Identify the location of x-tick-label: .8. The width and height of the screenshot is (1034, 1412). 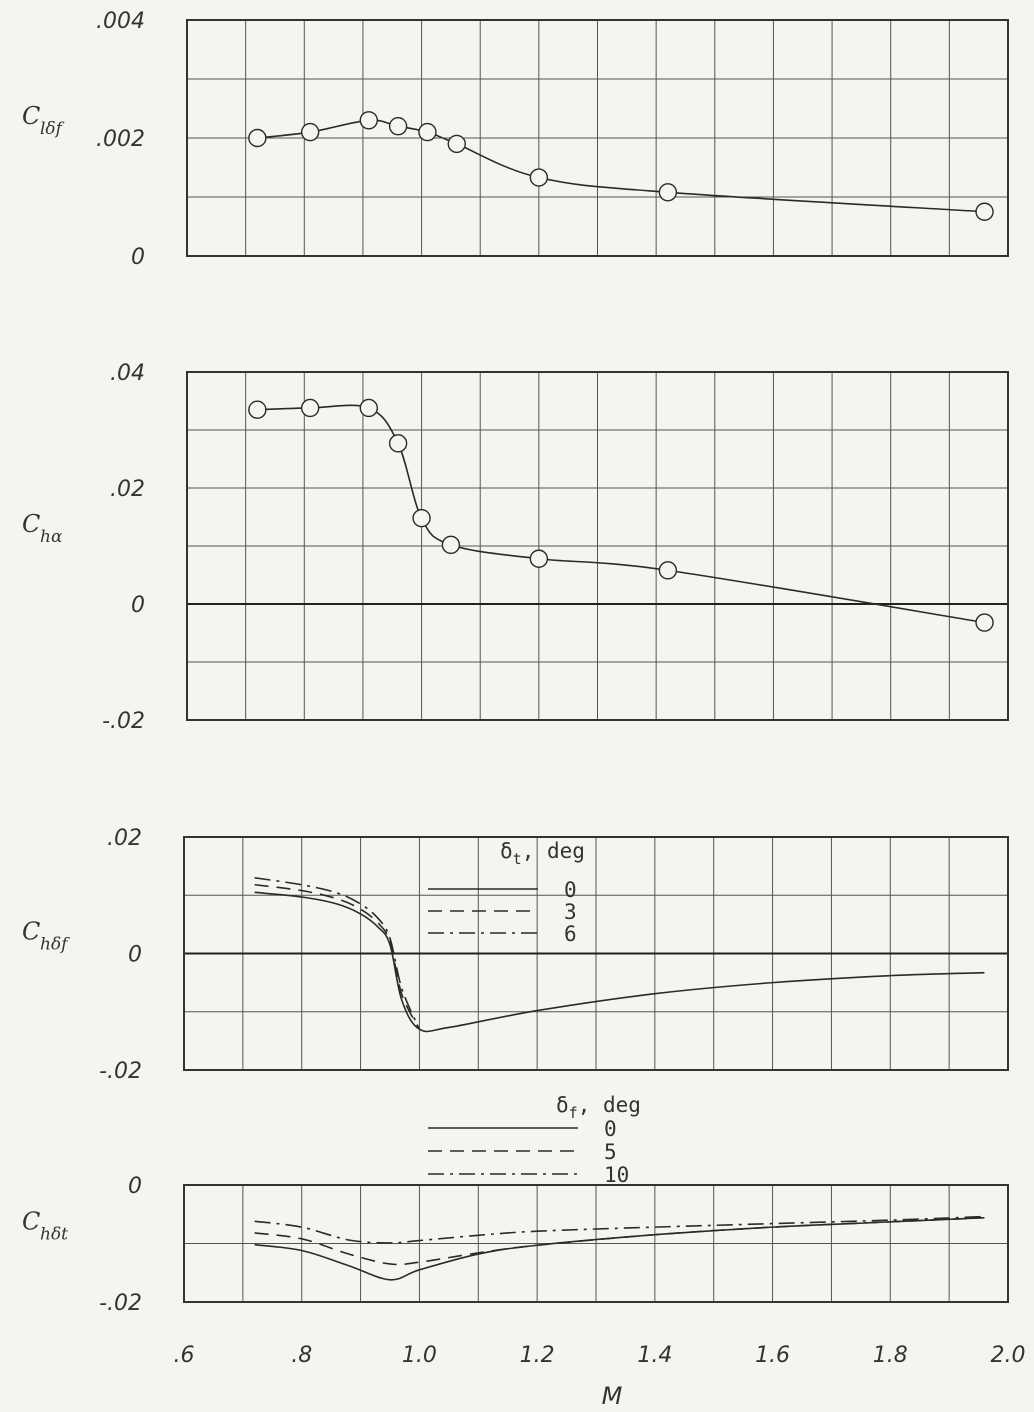
(301, 1355).